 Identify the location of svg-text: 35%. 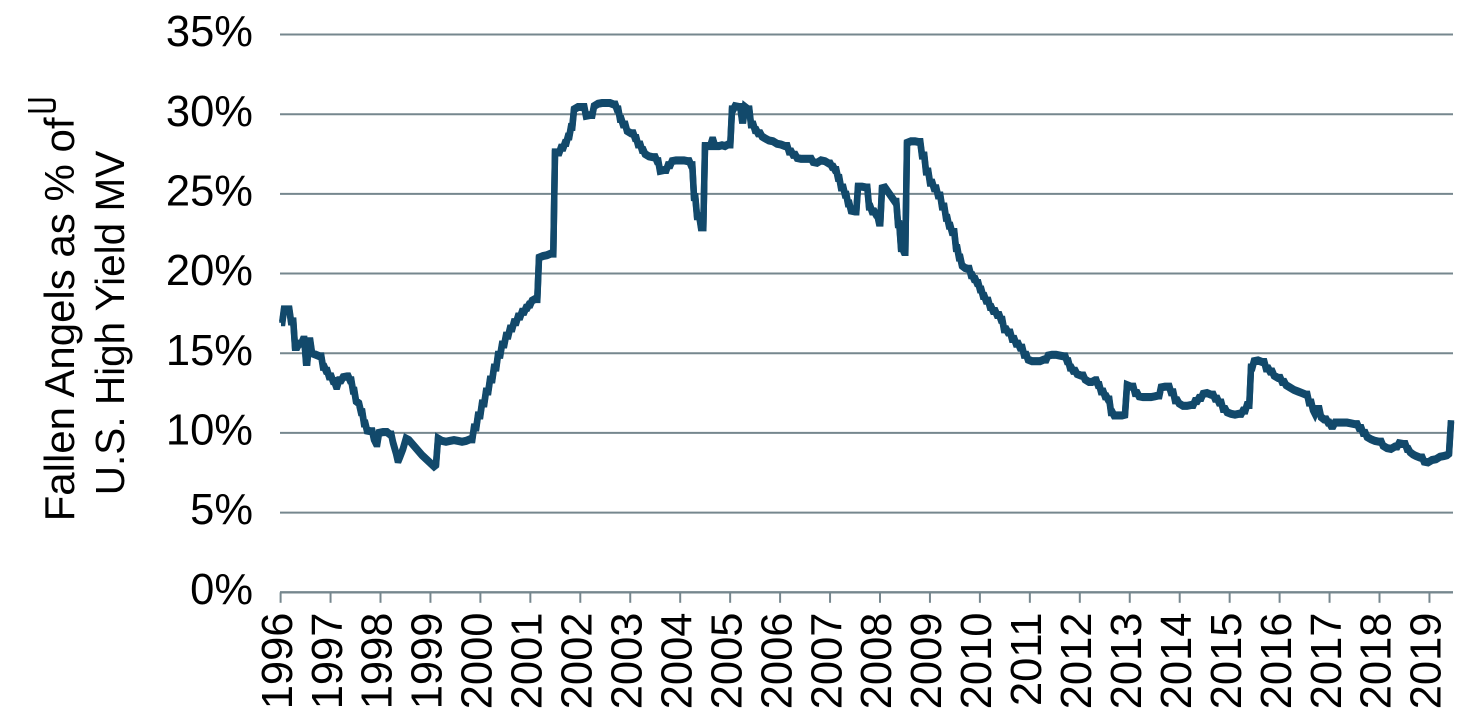
(209, 32).